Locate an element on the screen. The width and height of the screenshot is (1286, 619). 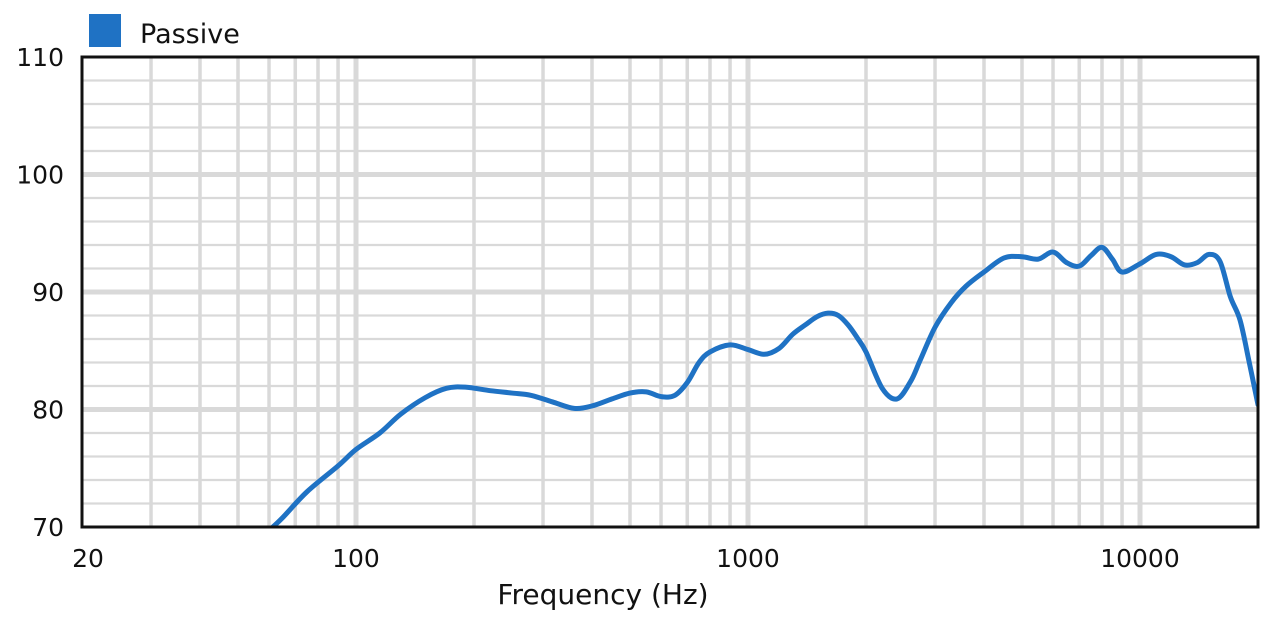
x-tick-label: 10000 is located at coordinates (1140, 558).